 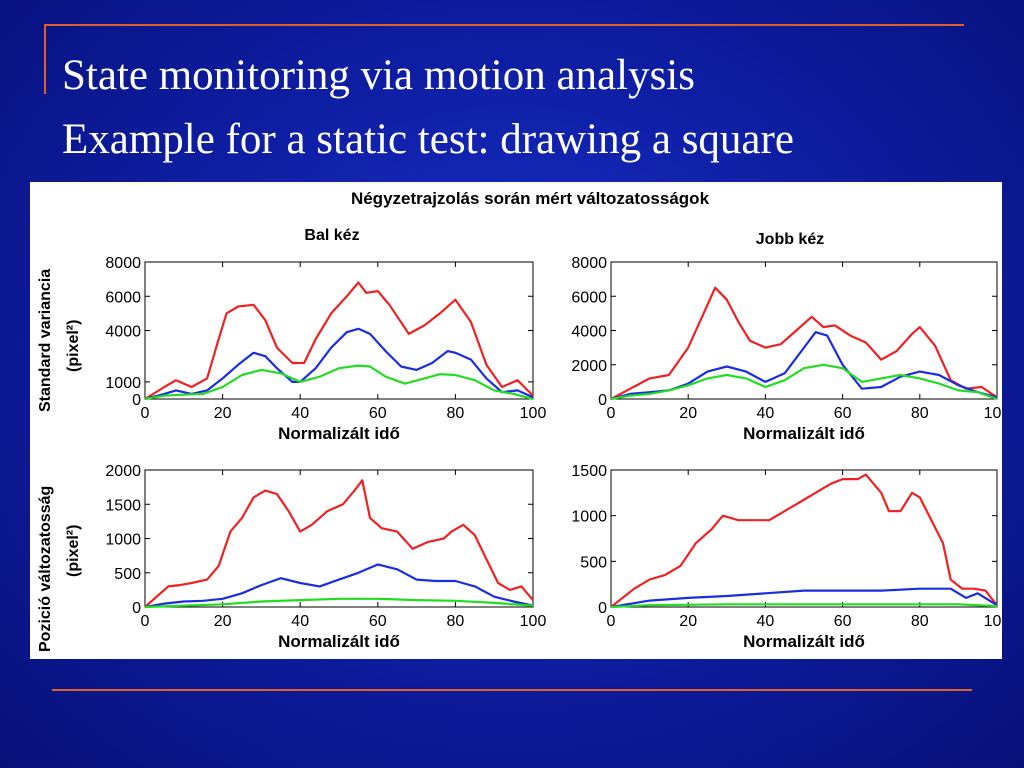 I want to click on left-rule, so click(x=45, y=59).